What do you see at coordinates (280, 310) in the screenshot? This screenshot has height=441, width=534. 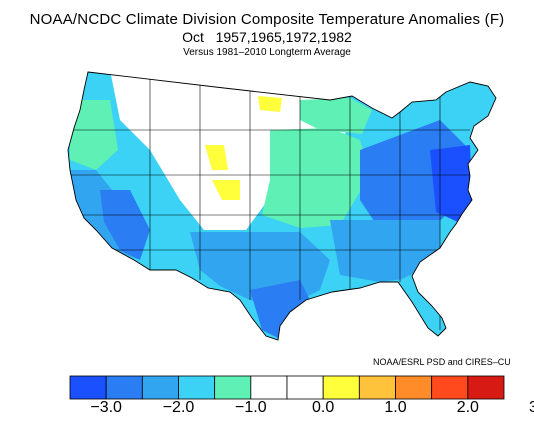 I see `map-region-texas-gulf-coast` at bounding box center [280, 310].